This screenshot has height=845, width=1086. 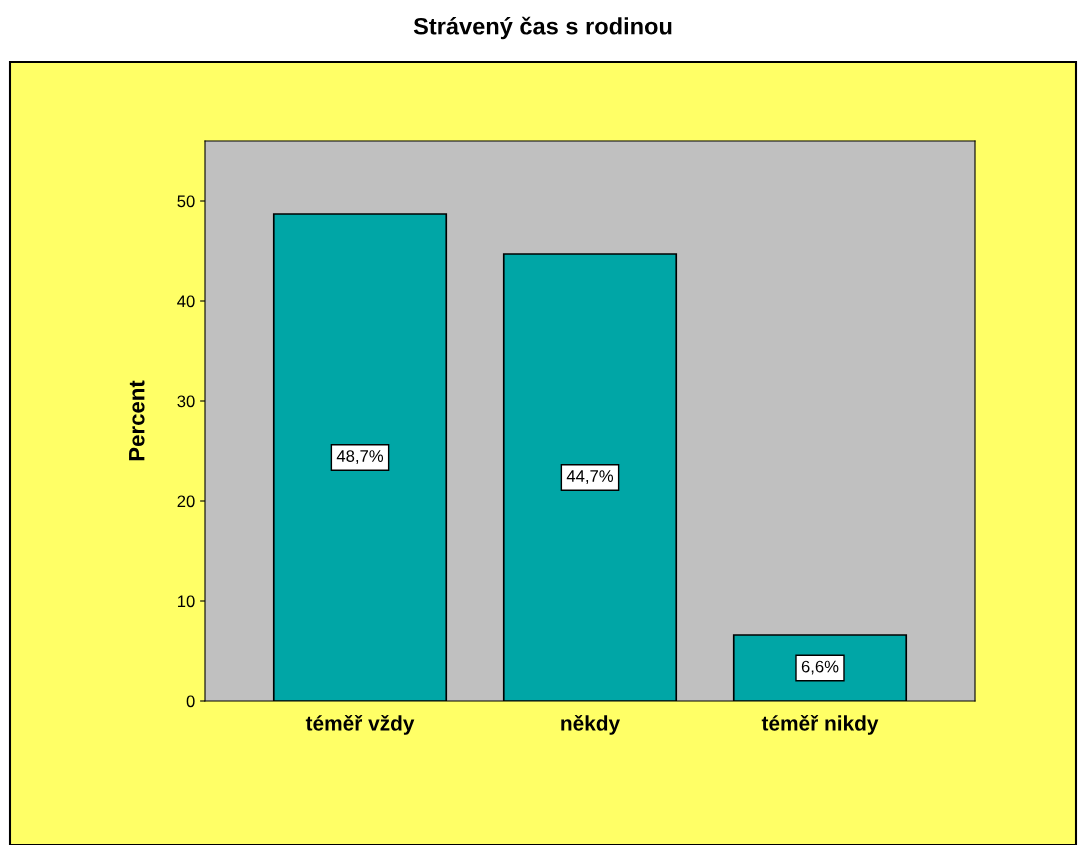 What do you see at coordinates (360, 457) in the screenshot?
I see `data-label: 48,7%` at bounding box center [360, 457].